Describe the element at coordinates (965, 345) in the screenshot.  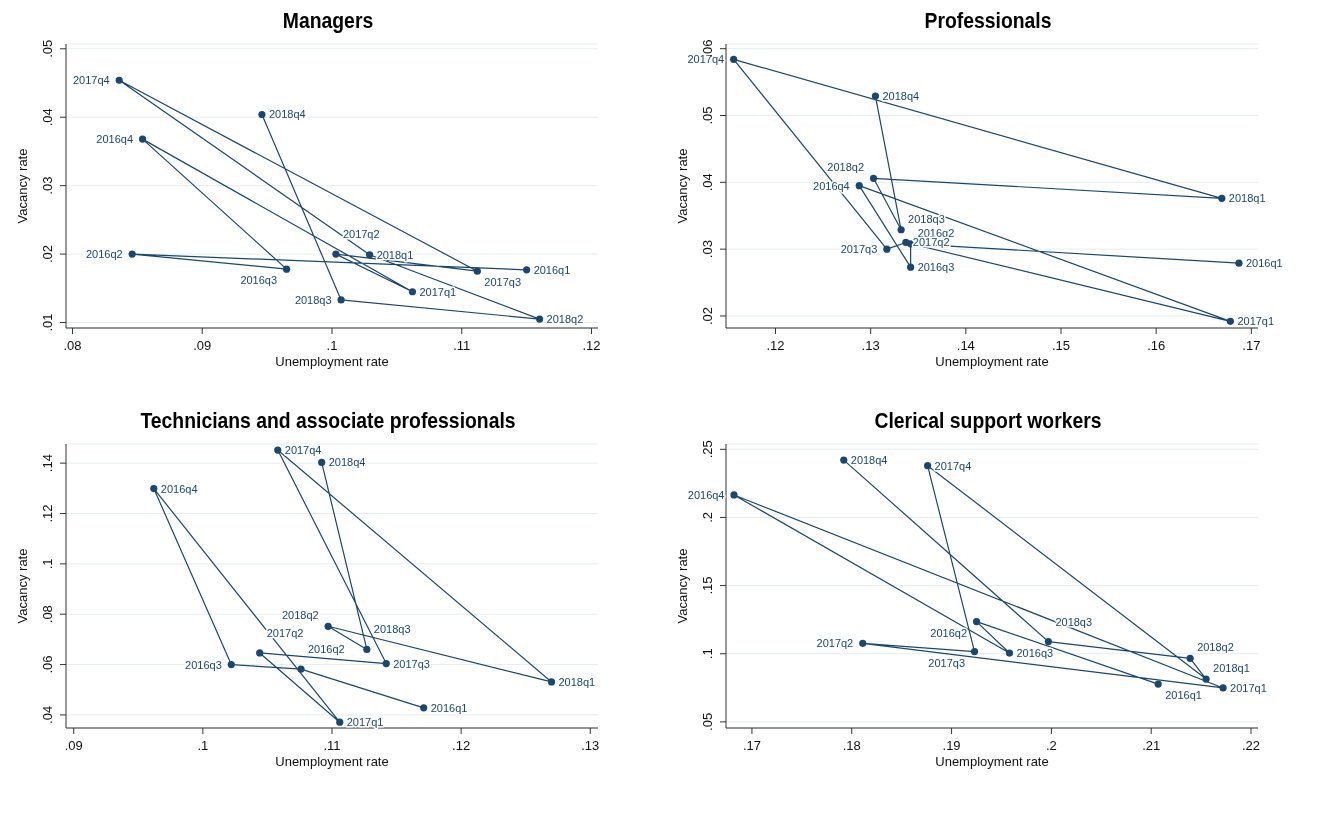
I see `x-tick-label: .14` at that location.